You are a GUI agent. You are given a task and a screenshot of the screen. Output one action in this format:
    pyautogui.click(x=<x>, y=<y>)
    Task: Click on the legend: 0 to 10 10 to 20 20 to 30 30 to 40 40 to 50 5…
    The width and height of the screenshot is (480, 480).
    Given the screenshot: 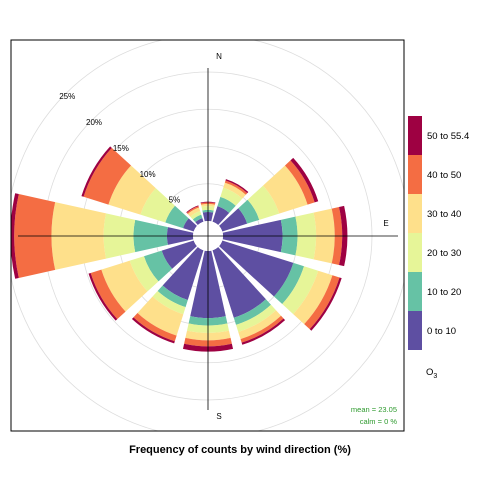 What is the action you would take?
    pyautogui.click(x=438, y=233)
    